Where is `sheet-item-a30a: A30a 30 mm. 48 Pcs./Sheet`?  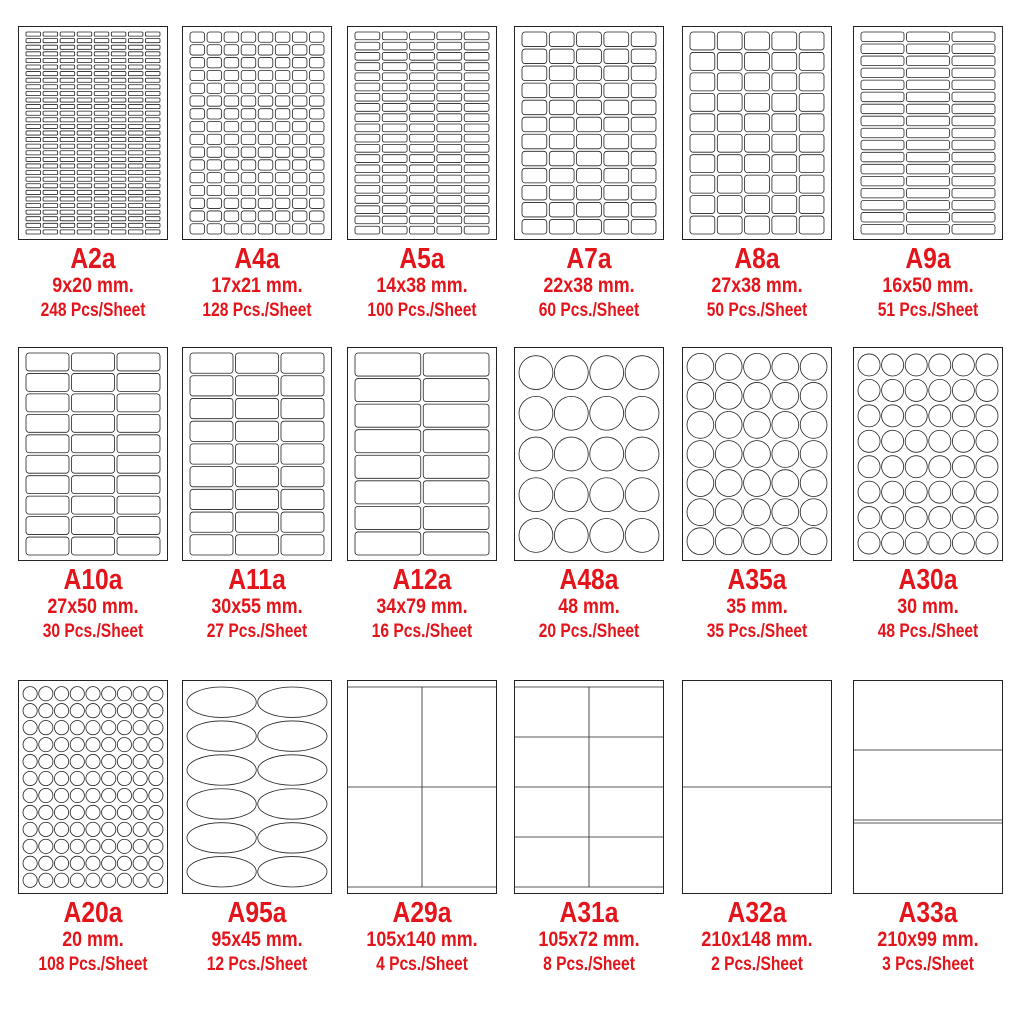
sheet-item-a30a: A30a 30 mm. 48 Pcs./Sheet is located at coordinates (928, 496).